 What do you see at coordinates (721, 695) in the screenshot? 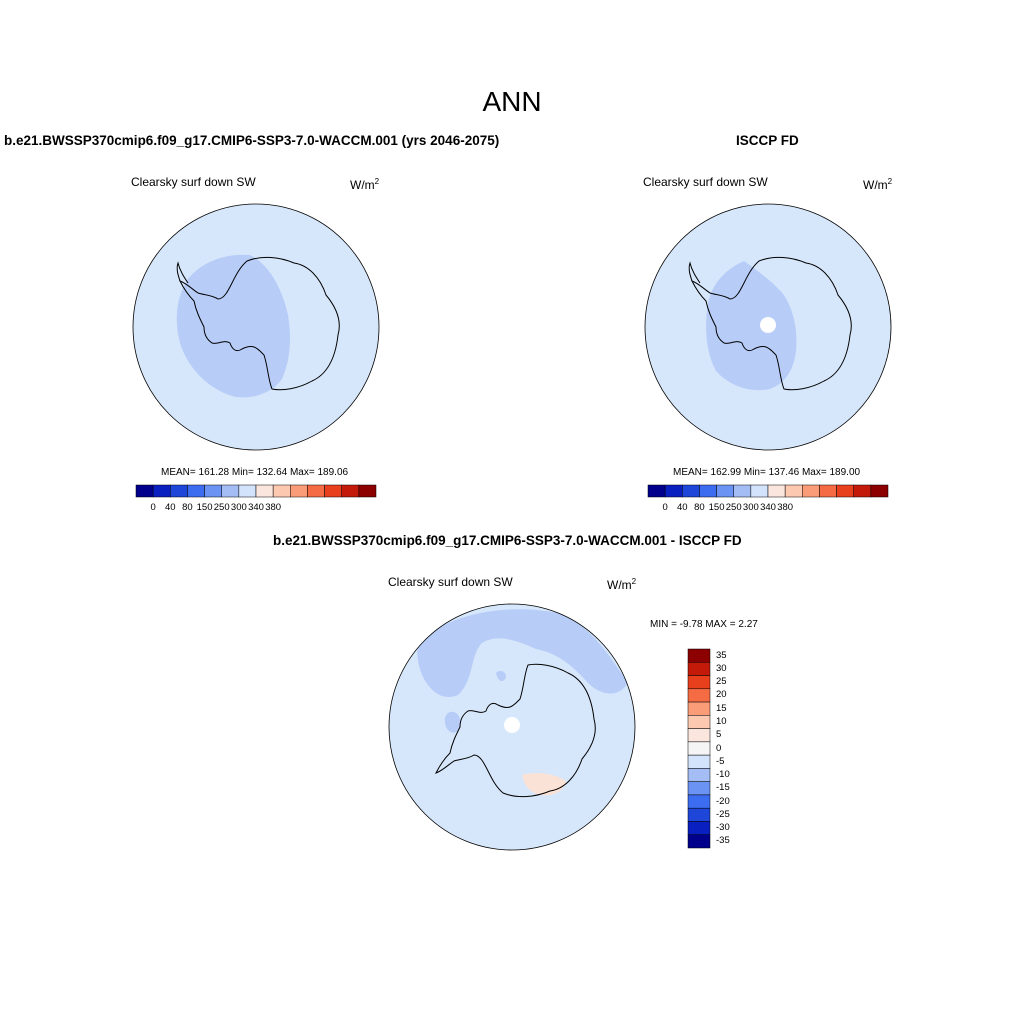
I see `panel-3-colorbar-tick-label: 20` at bounding box center [721, 695].